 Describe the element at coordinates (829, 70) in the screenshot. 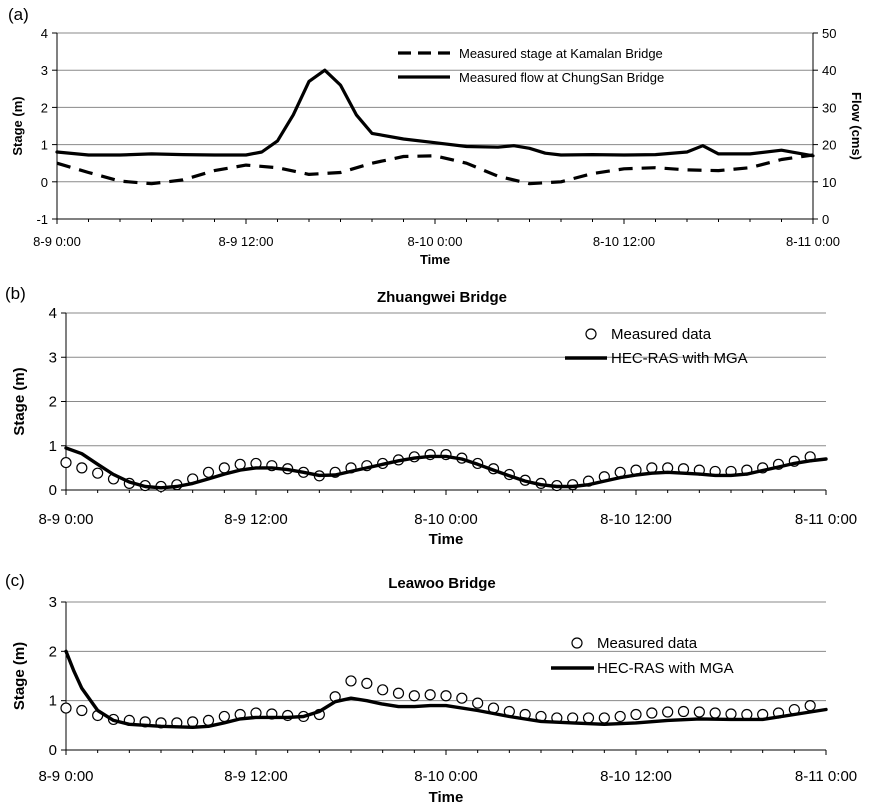

I see `y-right-tick-label: 40` at that location.